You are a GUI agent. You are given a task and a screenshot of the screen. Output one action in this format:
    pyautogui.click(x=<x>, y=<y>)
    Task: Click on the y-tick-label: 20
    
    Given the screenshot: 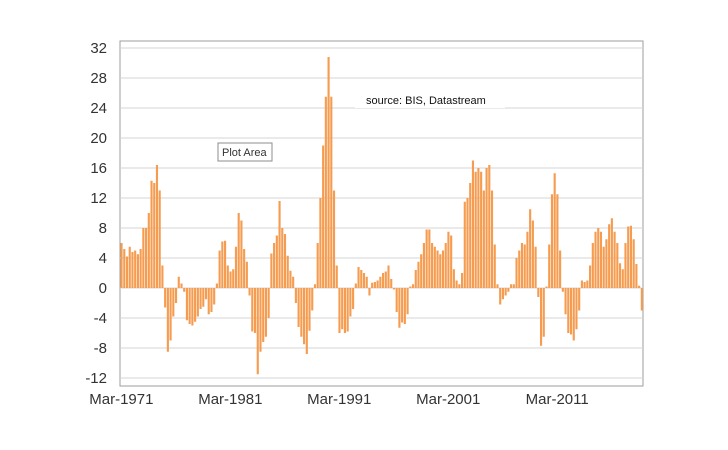 What is the action you would take?
    pyautogui.click(x=98, y=138)
    